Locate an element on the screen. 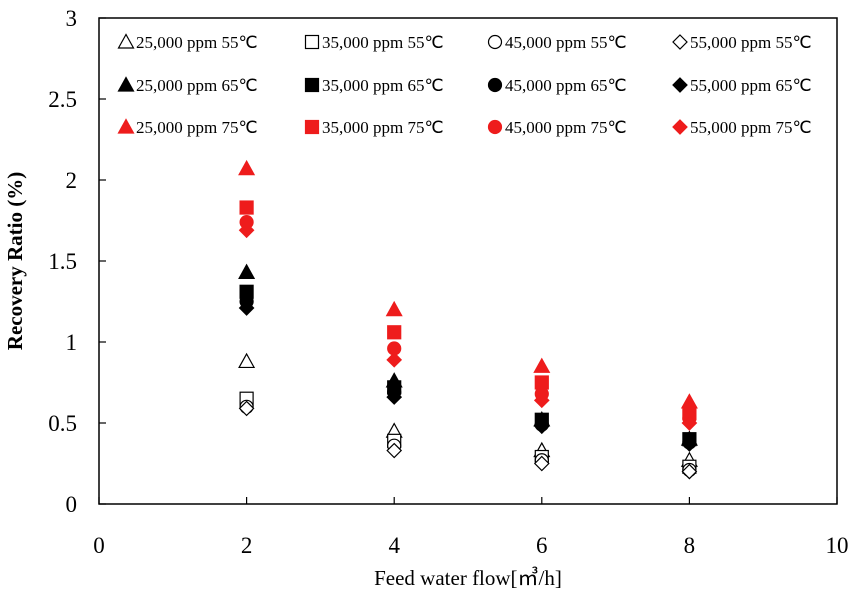 This screenshot has width=865, height=595. legend-entry: 45,000 ppm 75℃ is located at coordinates (557, 127).